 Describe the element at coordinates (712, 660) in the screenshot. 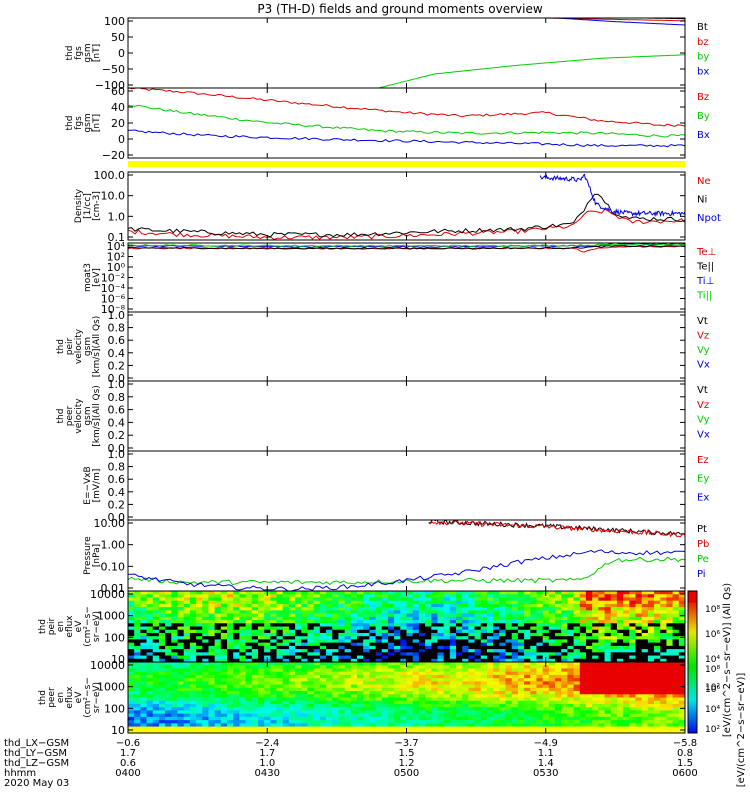

I see `colorbar-tick-label: 10⁴` at that location.